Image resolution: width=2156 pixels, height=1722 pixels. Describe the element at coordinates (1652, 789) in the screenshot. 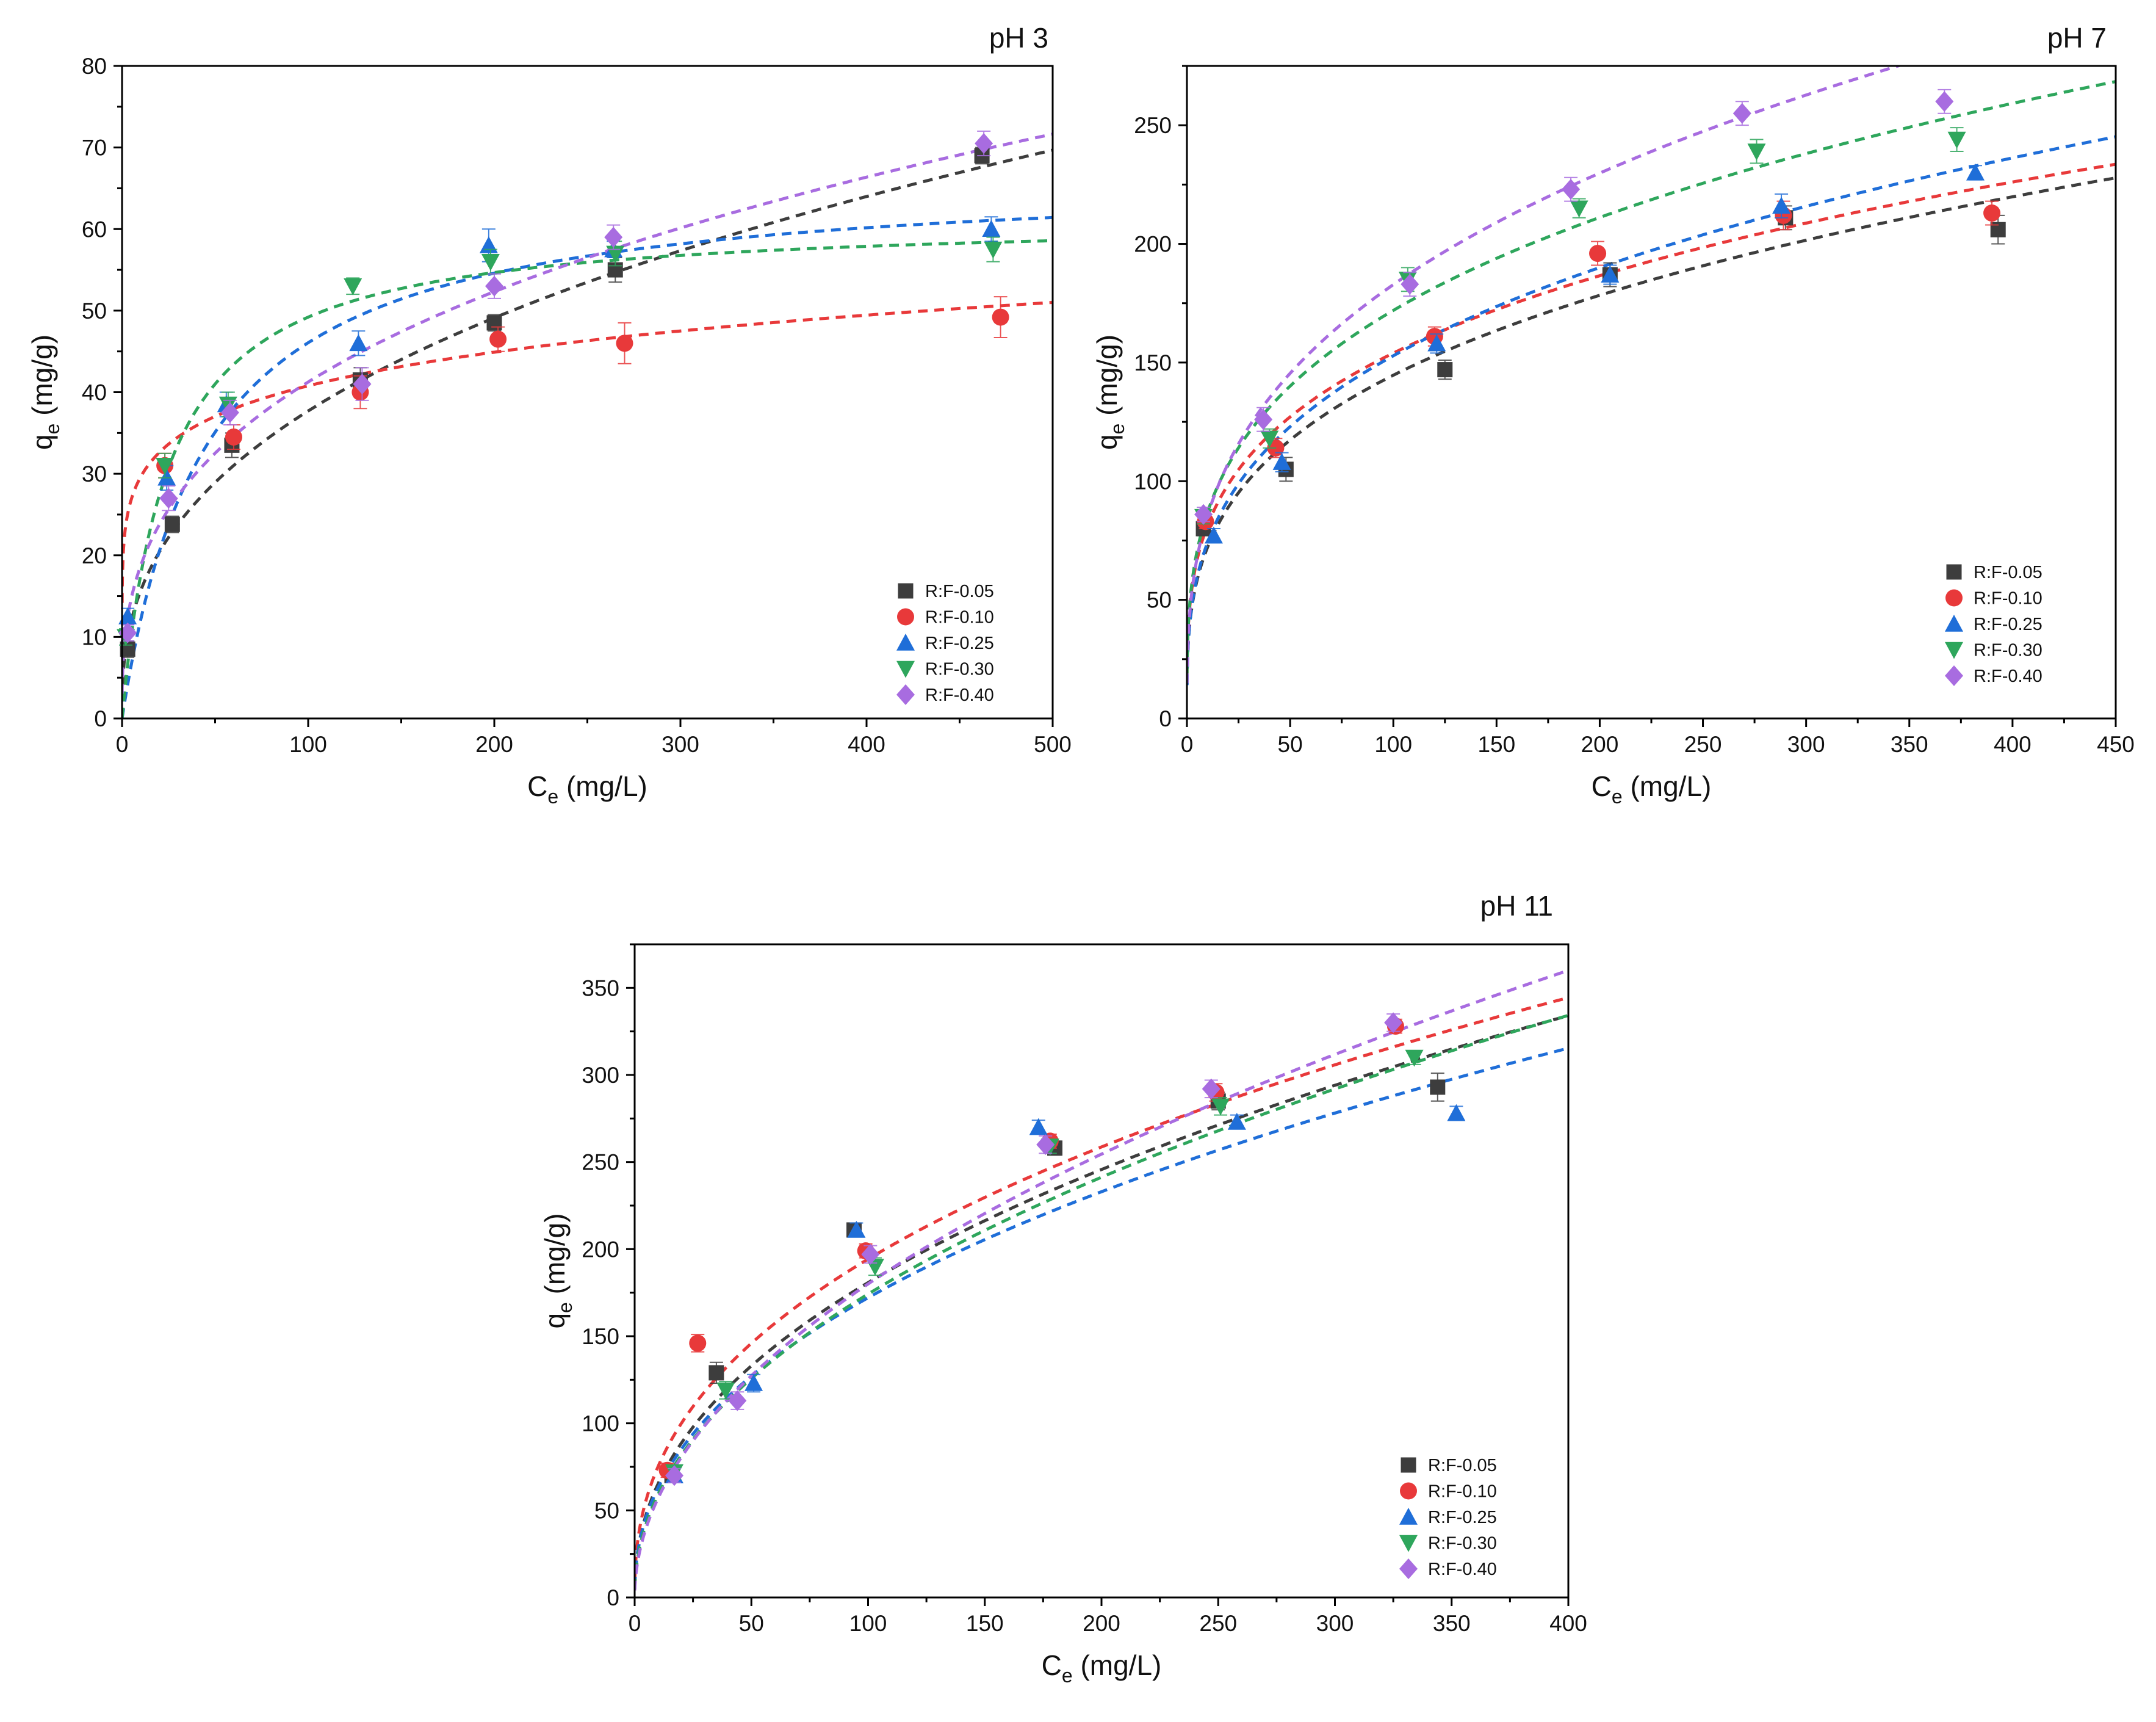

I see `x-axis-label: Ce (mg/L)` at that location.